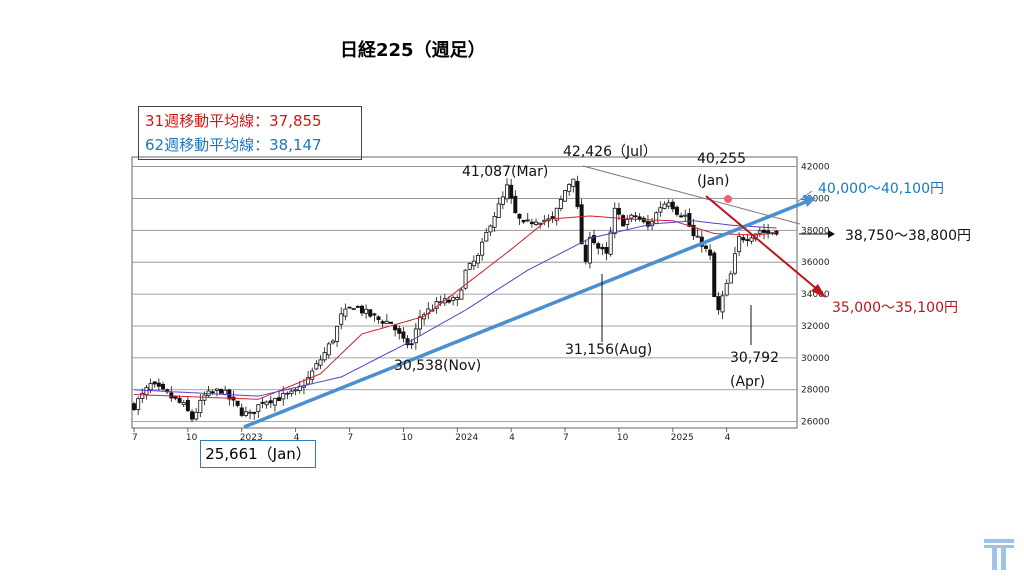 The width and height of the screenshot is (1024, 576). I want to click on x-tick-label: 2024, so click(466, 438).